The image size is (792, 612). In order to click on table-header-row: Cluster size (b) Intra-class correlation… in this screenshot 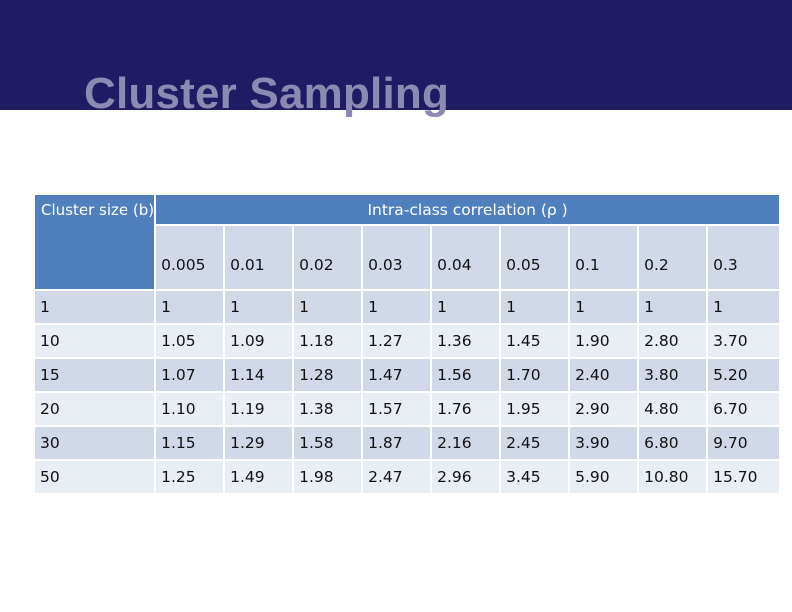, I will do `click(407, 242)`.